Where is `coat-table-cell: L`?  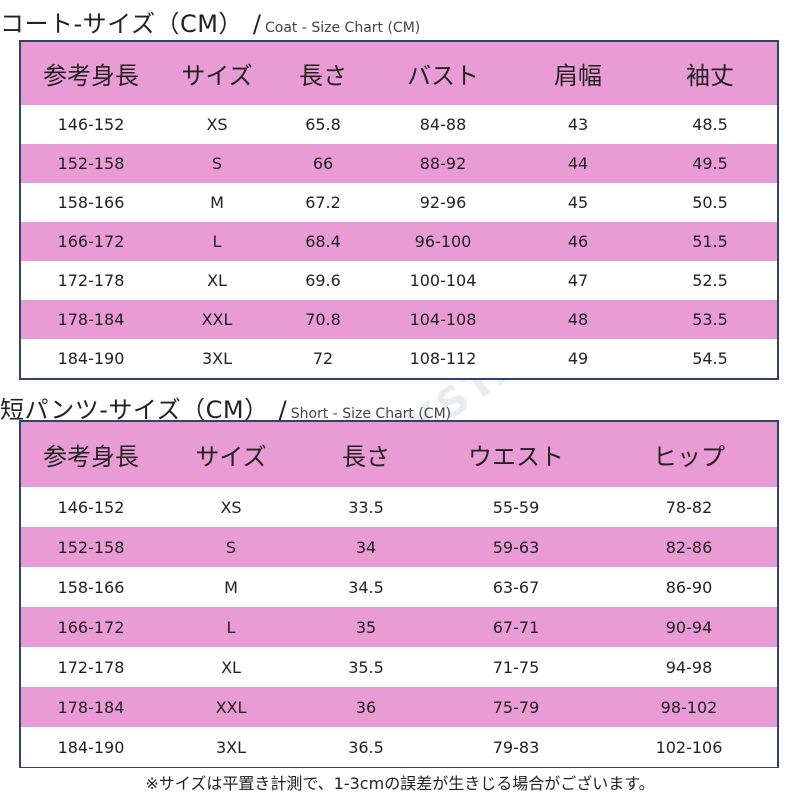 coat-table-cell: L is located at coordinates (217, 241).